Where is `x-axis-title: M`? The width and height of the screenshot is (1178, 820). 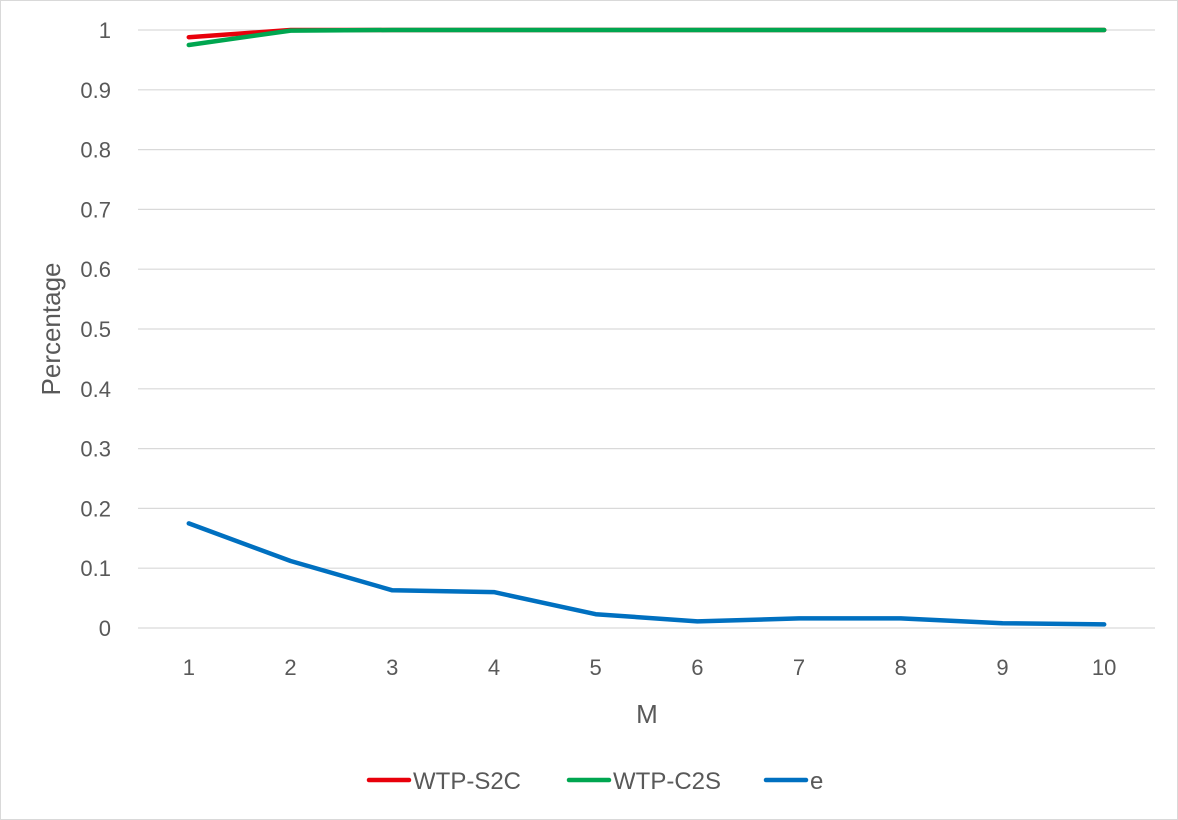
x-axis-title: M is located at coordinates (647, 714).